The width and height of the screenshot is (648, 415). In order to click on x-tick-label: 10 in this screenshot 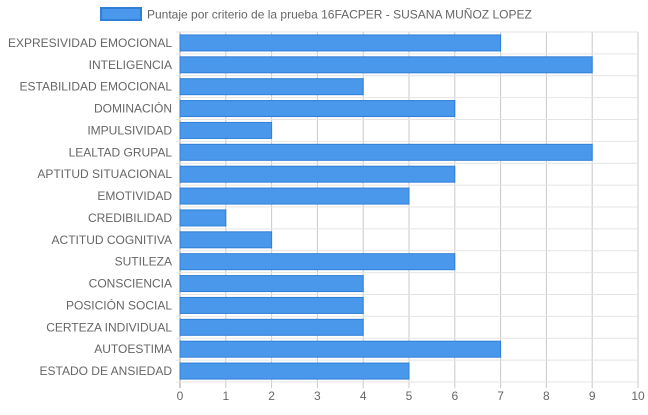, I will do `click(638, 396)`.